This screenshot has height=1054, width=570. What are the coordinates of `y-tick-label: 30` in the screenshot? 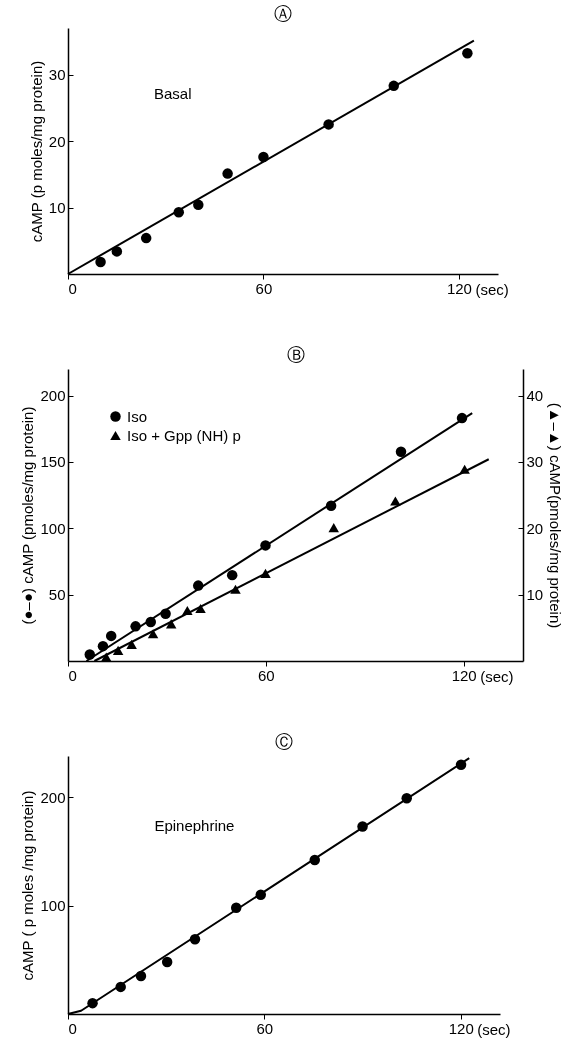 It's located at (57, 75).